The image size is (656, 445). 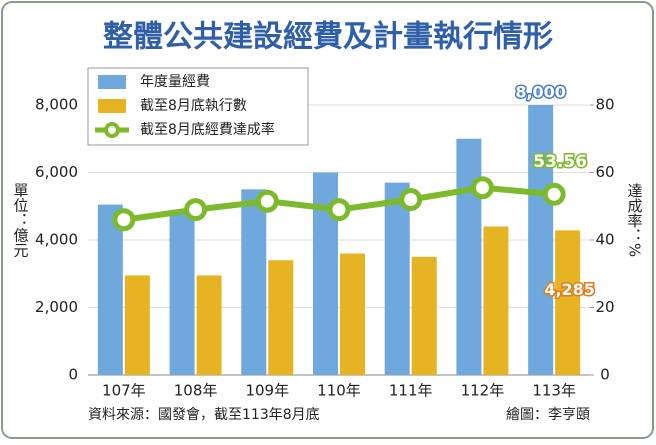 What do you see at coordinates (605, 375) in the screenshot?
I see `y2-tick-label: 0` at bounding box center [605, 375].